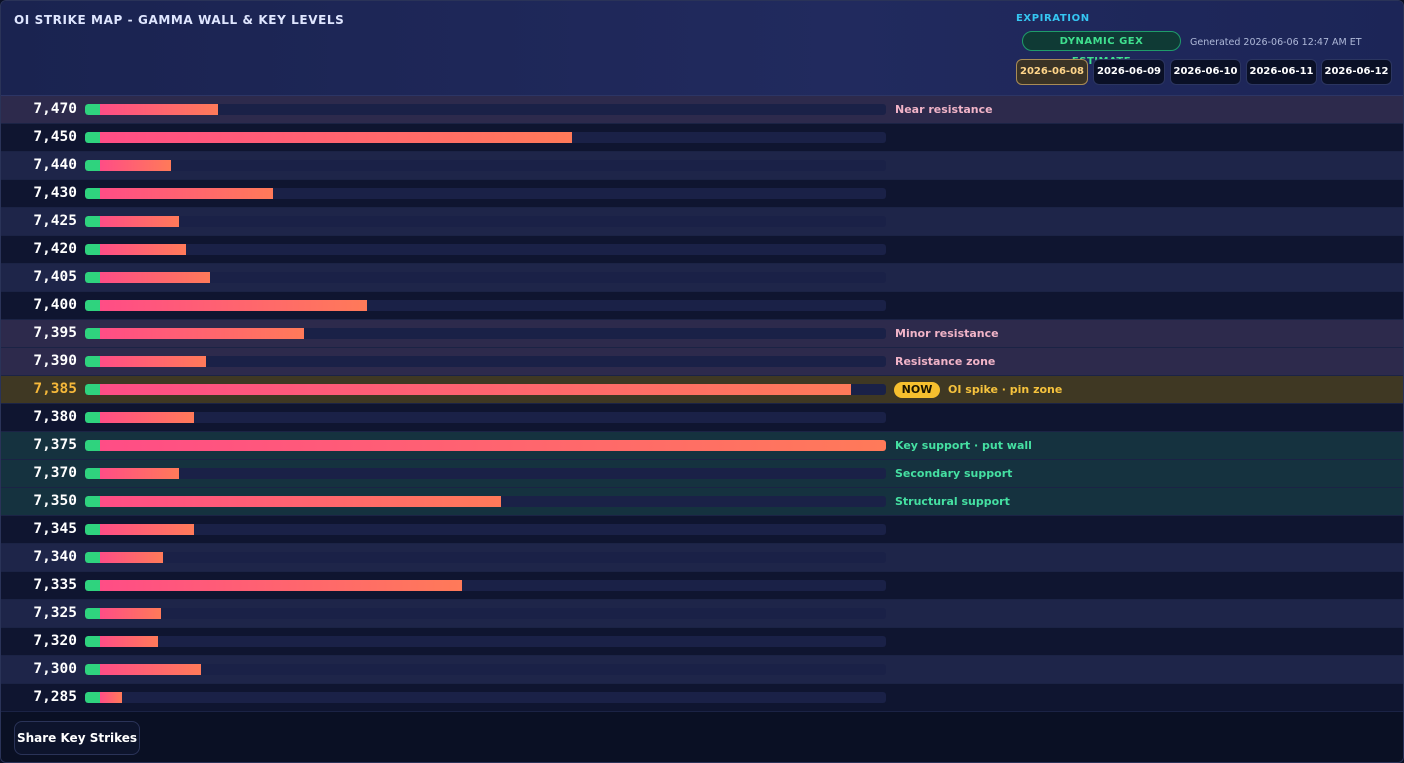 The height and width of the screenshot is (763, 1404). What do you see at coordinates (1052, 72) in the screenshot?
I see `expiration-tab: 2026-06-08` at bounding box center [1052, 72].